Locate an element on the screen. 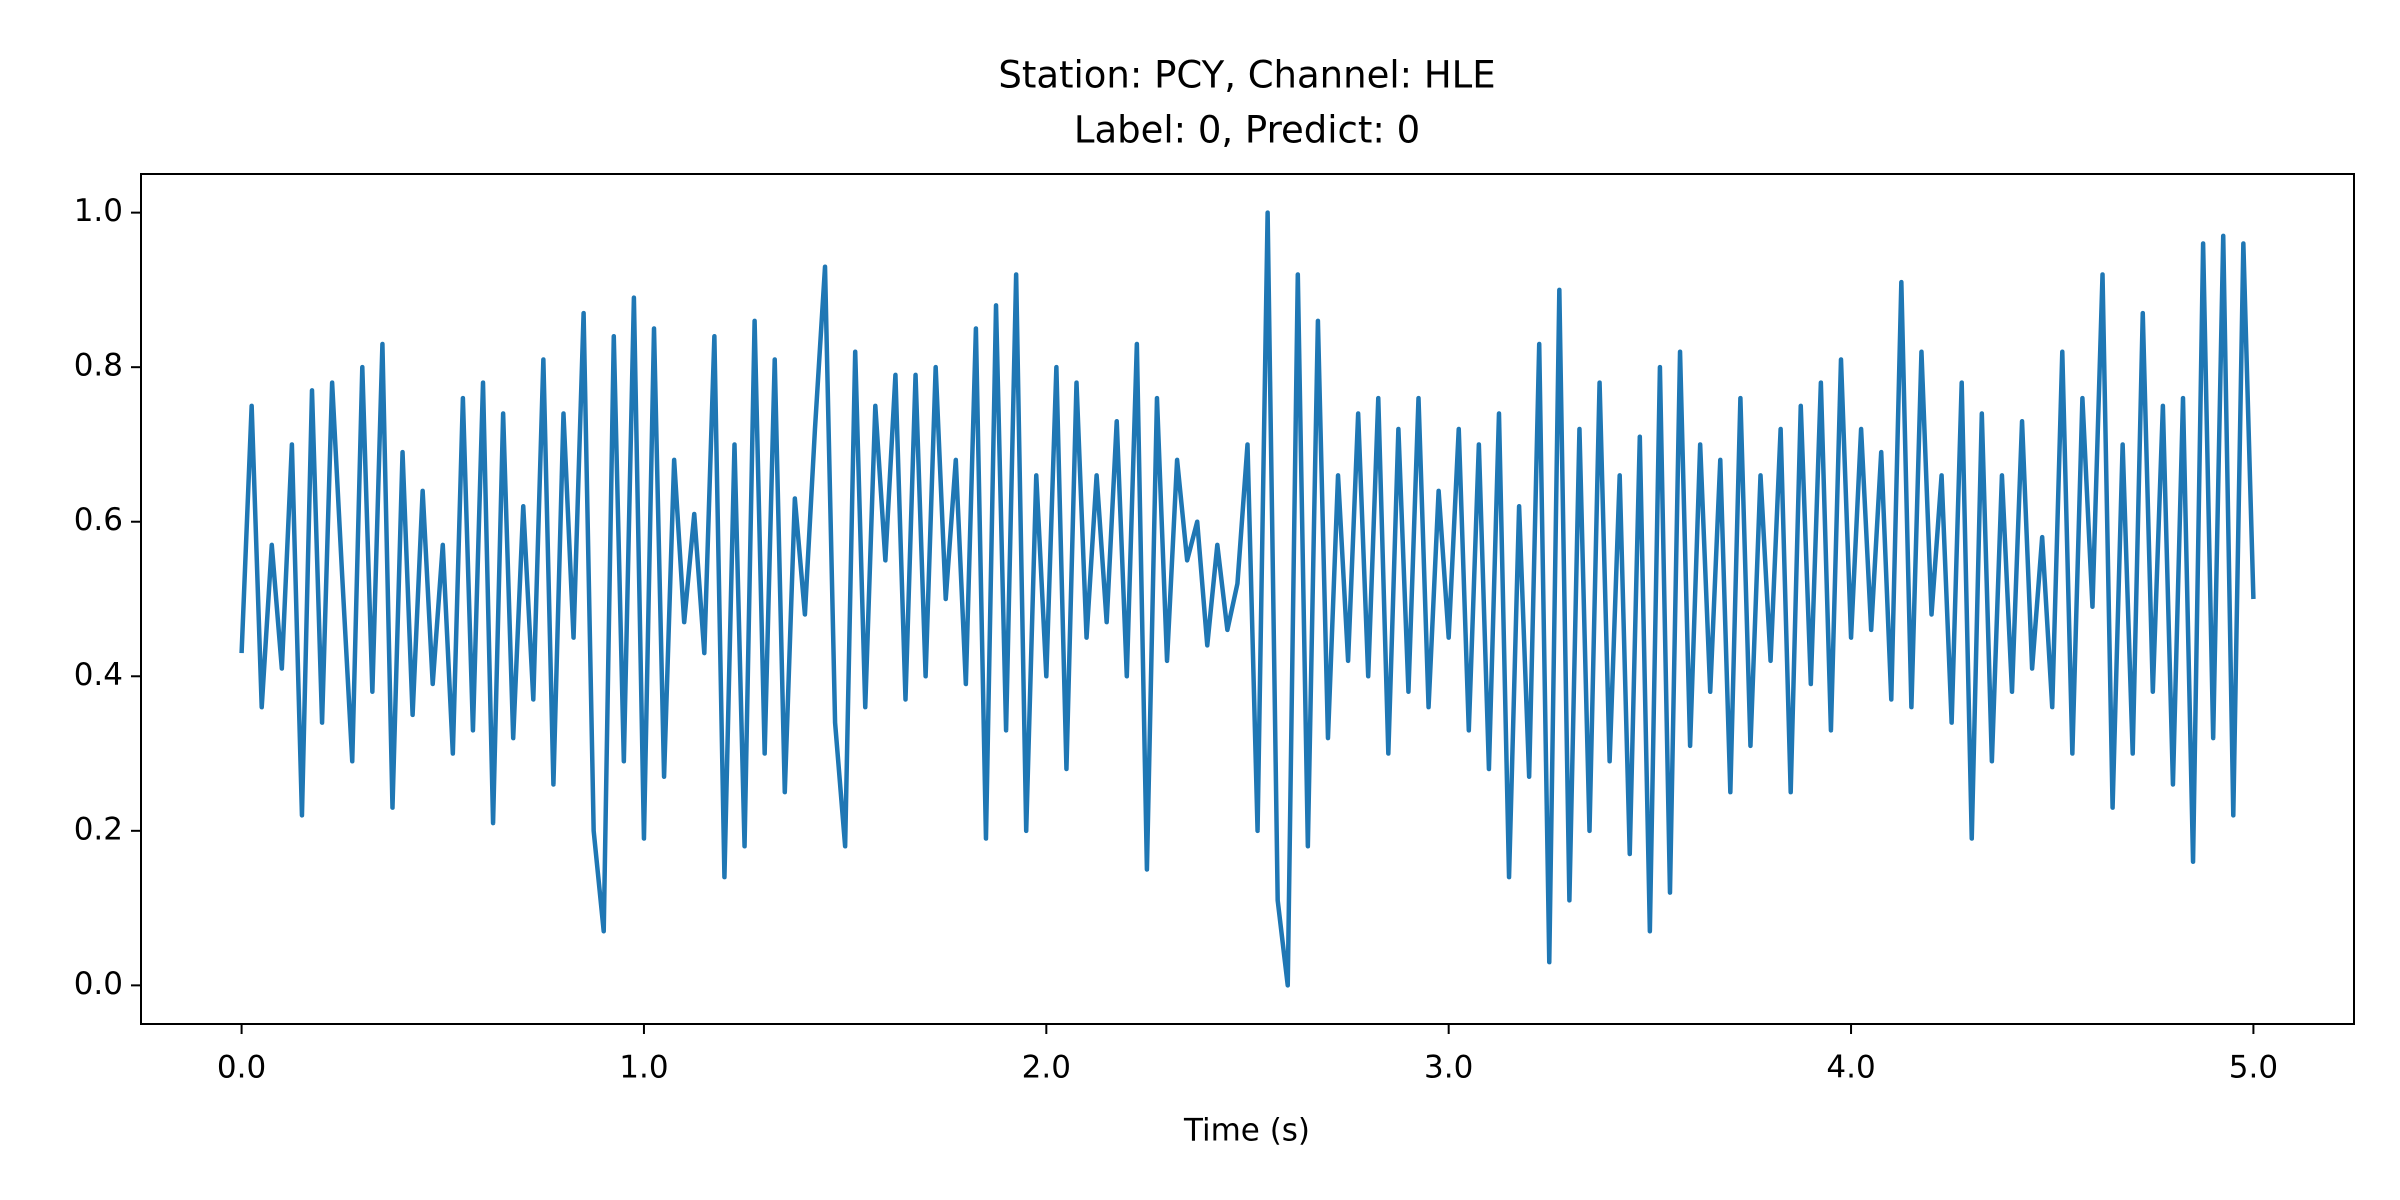  x-tick-label: 1.0 is located at coordinates (643, 1068).